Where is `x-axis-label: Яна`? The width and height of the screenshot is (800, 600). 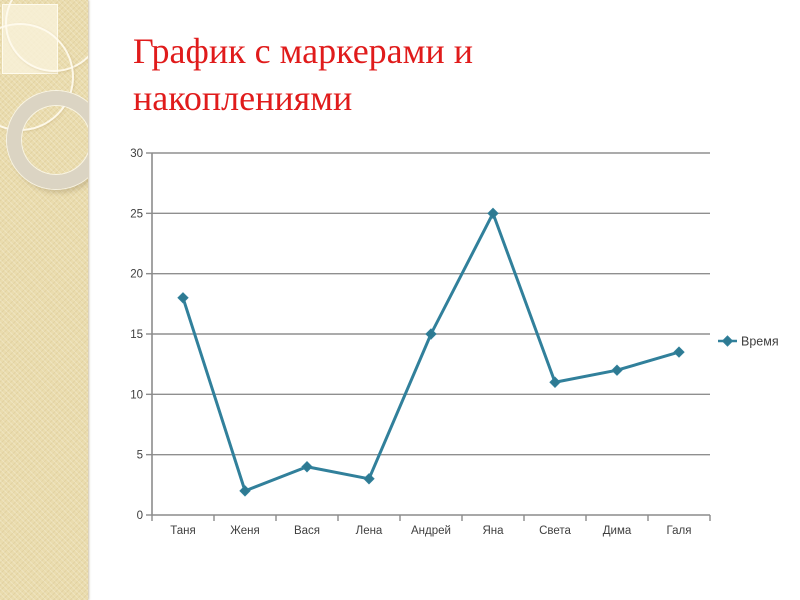 x-axis-label: Яна is located at coordinates (493, 531).